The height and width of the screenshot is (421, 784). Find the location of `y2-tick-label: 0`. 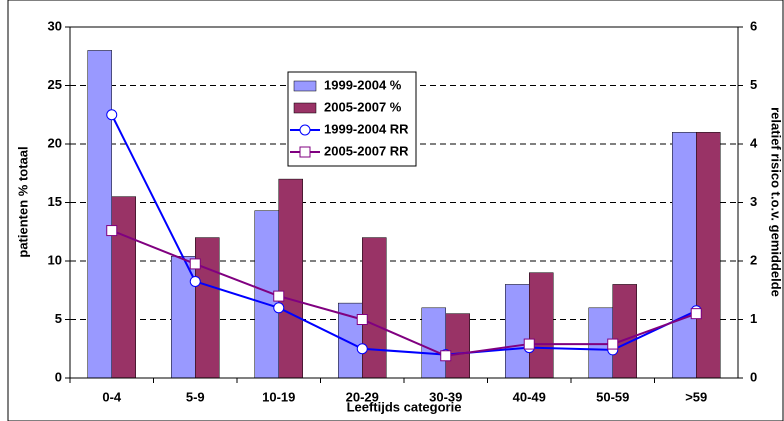

y2-tick-label: 0 is located at coordinates (753, 376).